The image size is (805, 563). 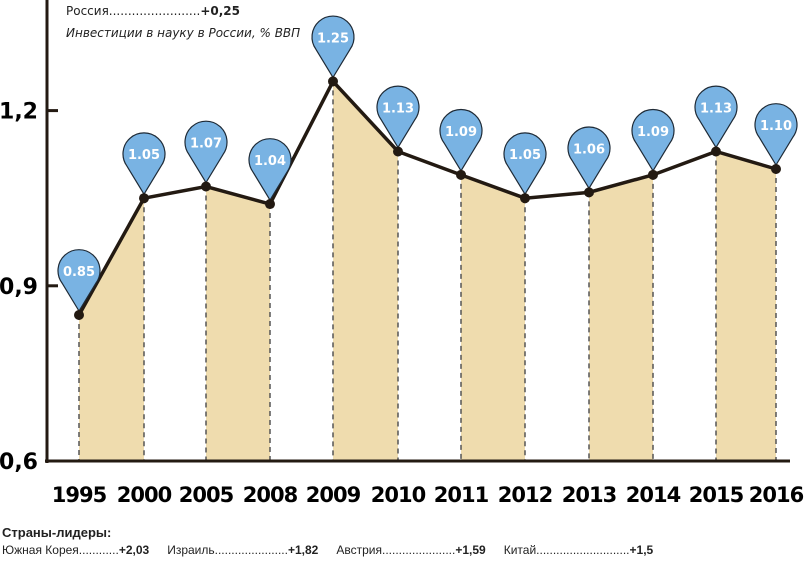 I want to click on data-label: 1.10, so click(x=776, y=126).